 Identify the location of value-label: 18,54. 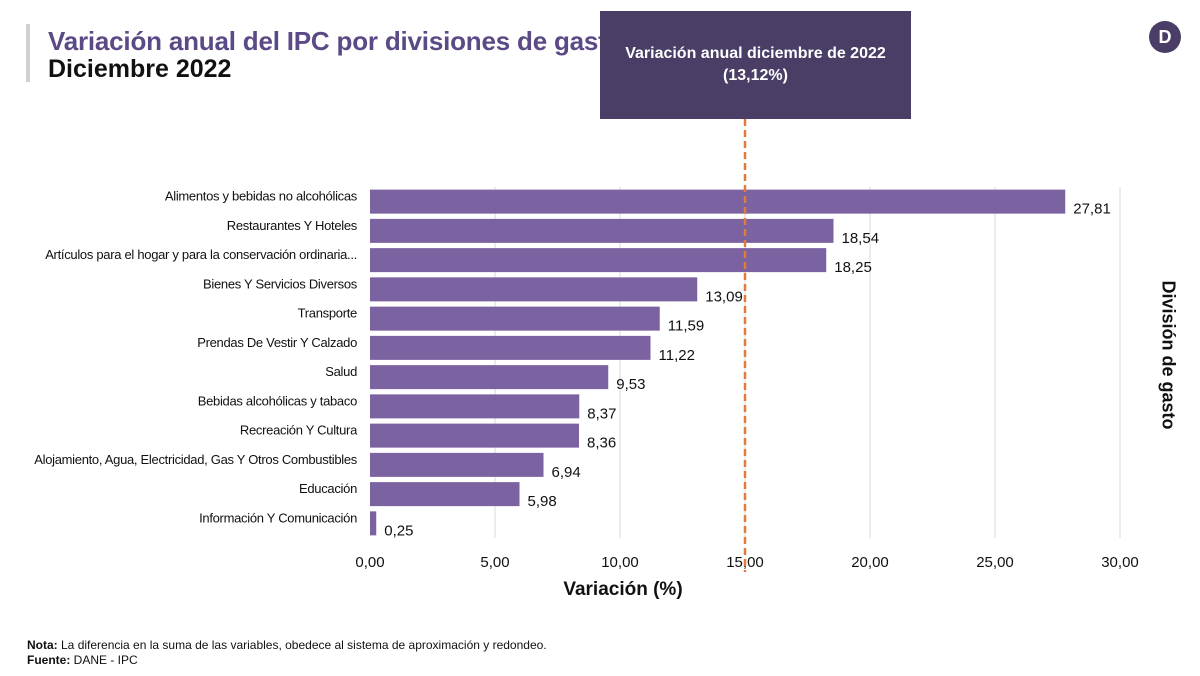
(861, 238).